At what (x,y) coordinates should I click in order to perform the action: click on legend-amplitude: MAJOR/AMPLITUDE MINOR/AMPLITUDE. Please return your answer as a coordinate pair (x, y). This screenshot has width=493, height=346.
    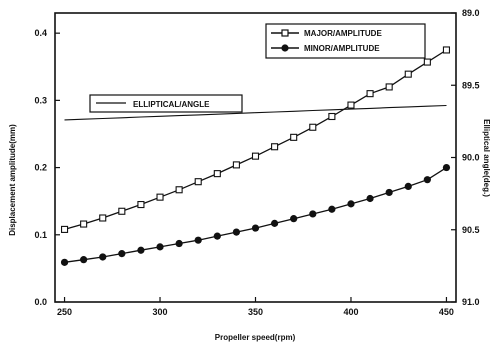
    Looking at the image, I should click on (345, 41).